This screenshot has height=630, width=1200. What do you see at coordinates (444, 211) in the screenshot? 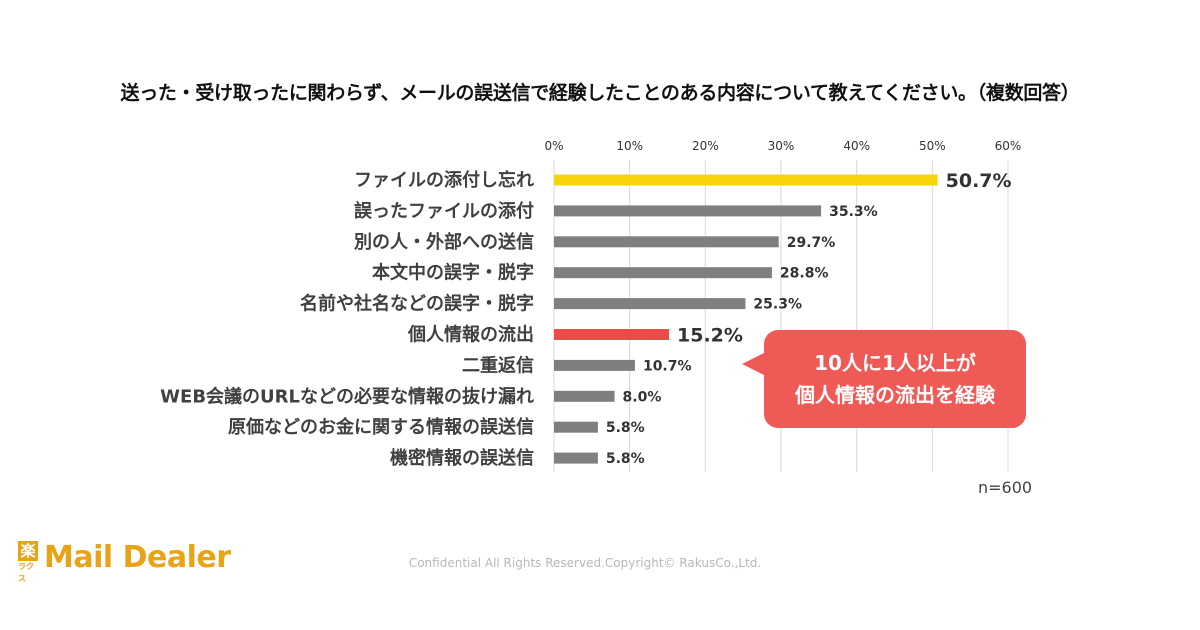
I see `category-label: 誤ったファイルの添付` at bounding box center [444, 211].